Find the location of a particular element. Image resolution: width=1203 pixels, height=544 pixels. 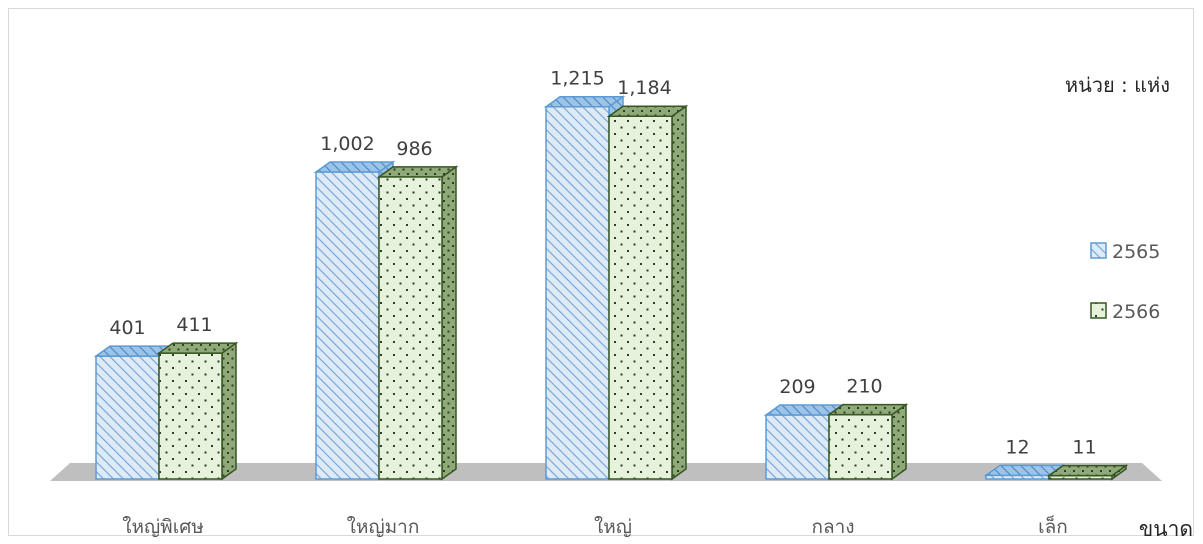

category-label-4: เล็ก is located at coordinates (1053, 526).